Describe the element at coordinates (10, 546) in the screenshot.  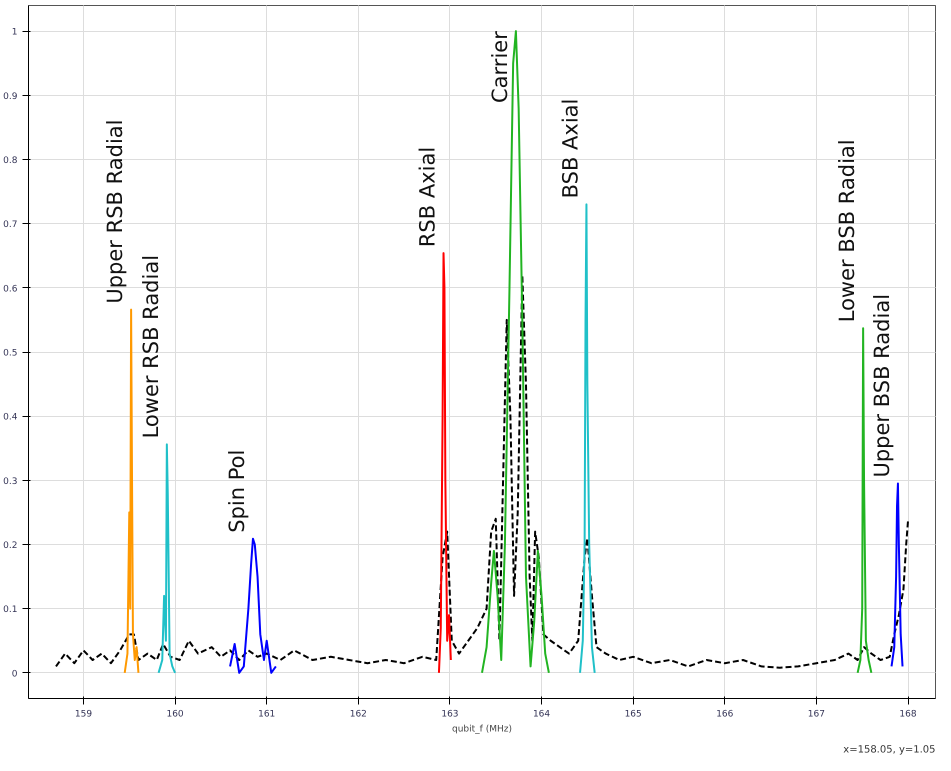
I see `y-tick-label: 0.2` at that location.